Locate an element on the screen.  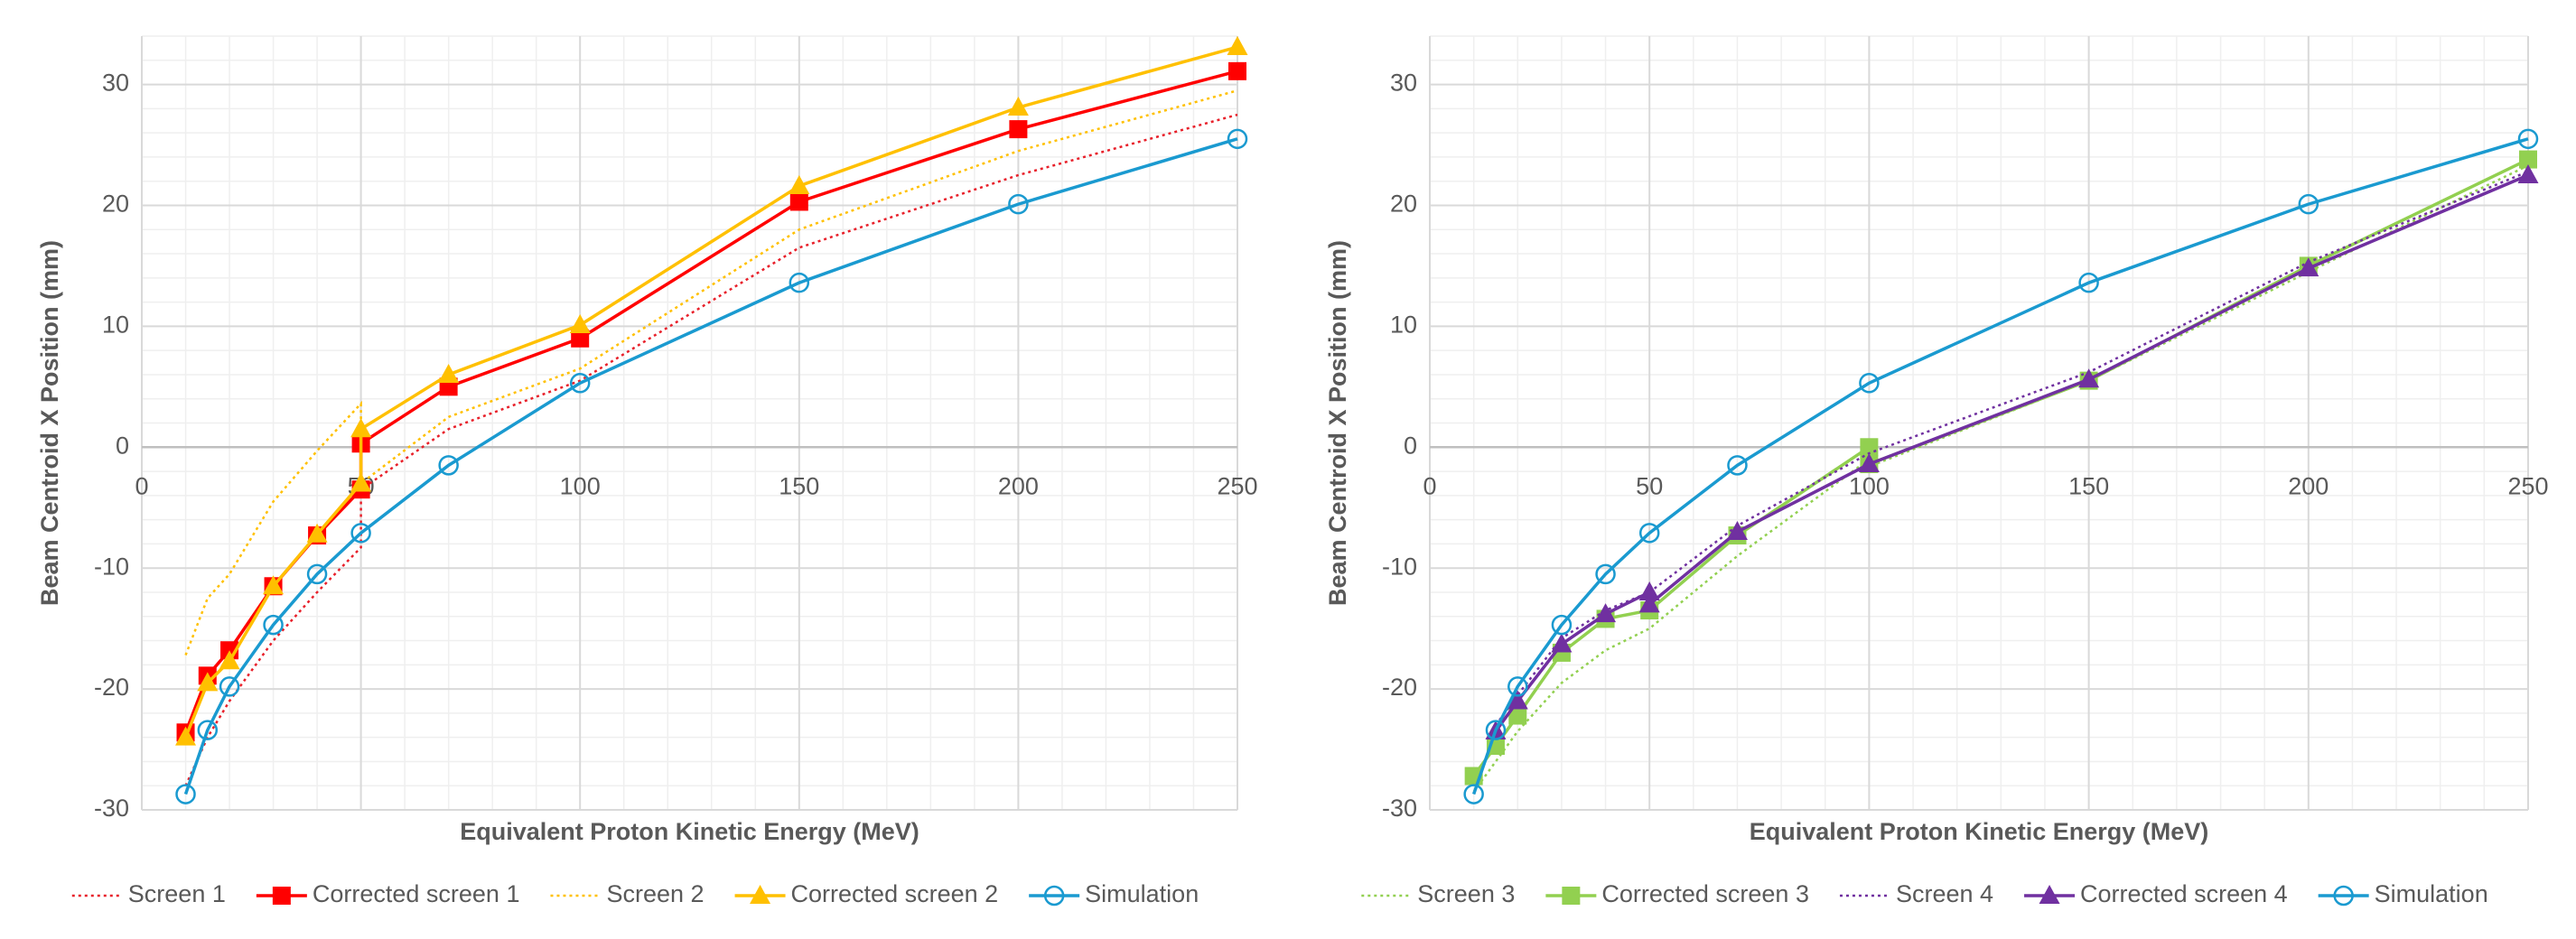
legend-label: Corrected screen 1 is located at coordinates (416, 893).